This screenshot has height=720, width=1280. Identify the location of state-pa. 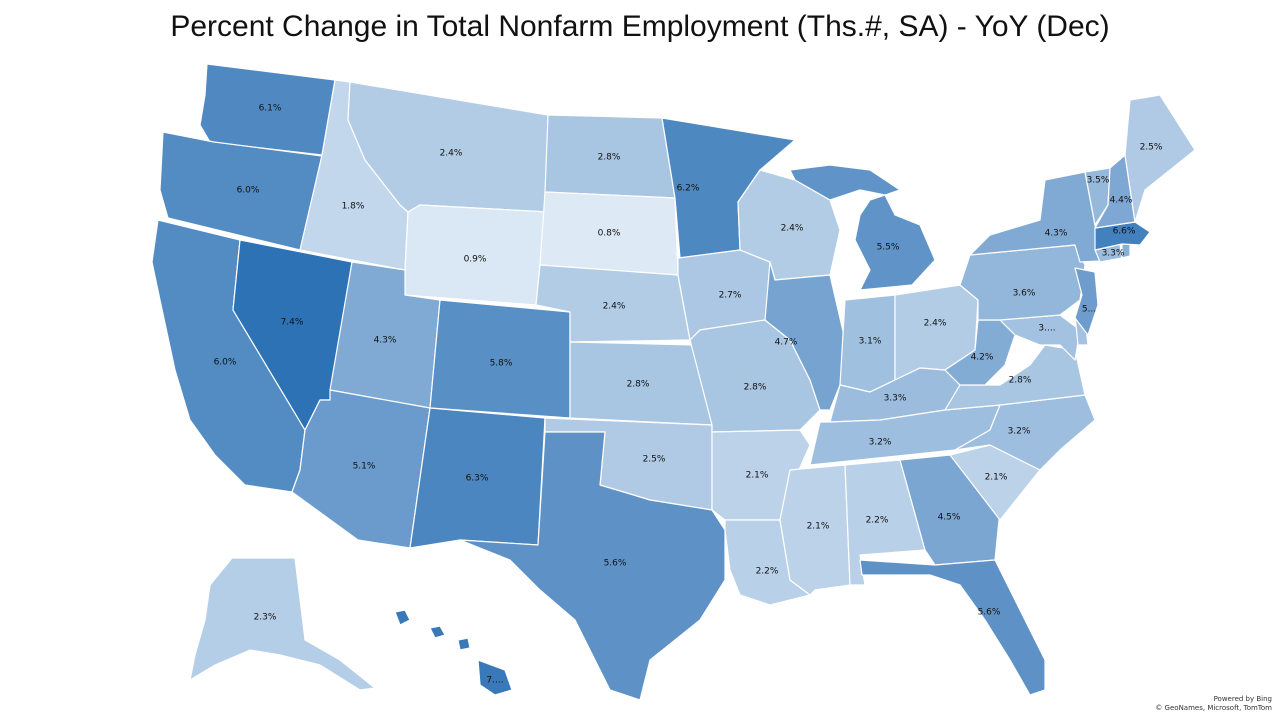
(1022, 282).